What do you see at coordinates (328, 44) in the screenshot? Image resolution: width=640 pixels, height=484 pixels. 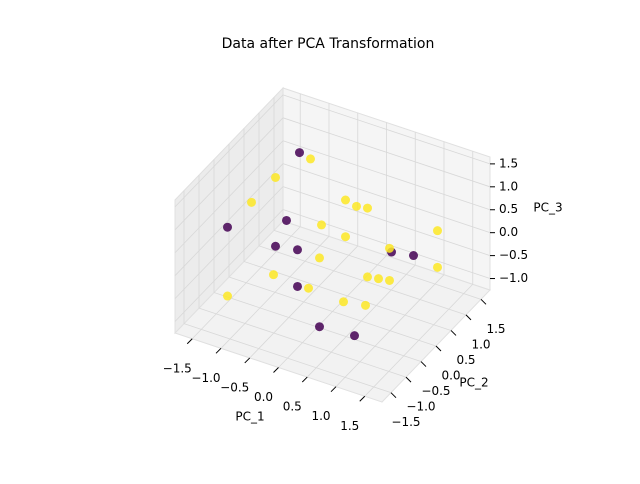 I see `chart-title: Data after PCA Transformation` at bounding box center [328, 44].